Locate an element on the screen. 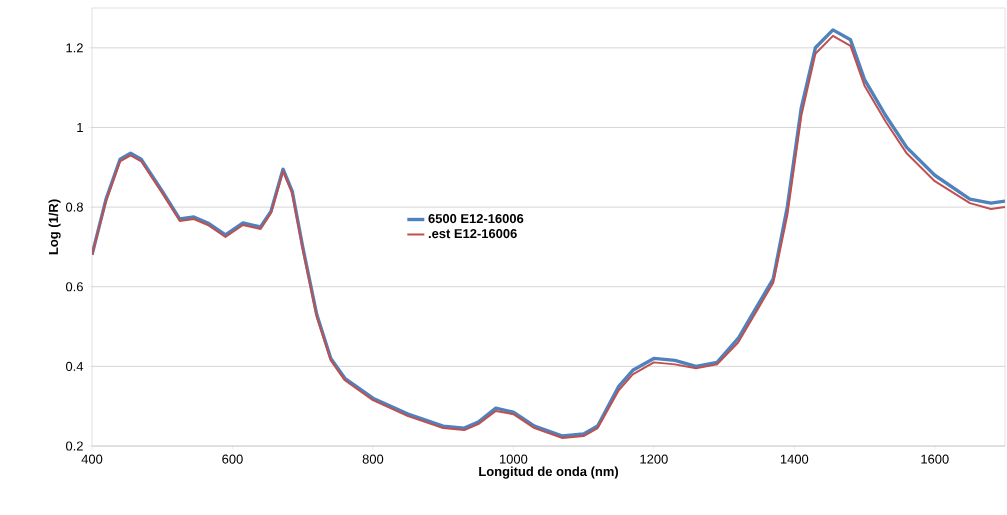  y-tick-label: 0.2 is located at coordinates (74, 446).